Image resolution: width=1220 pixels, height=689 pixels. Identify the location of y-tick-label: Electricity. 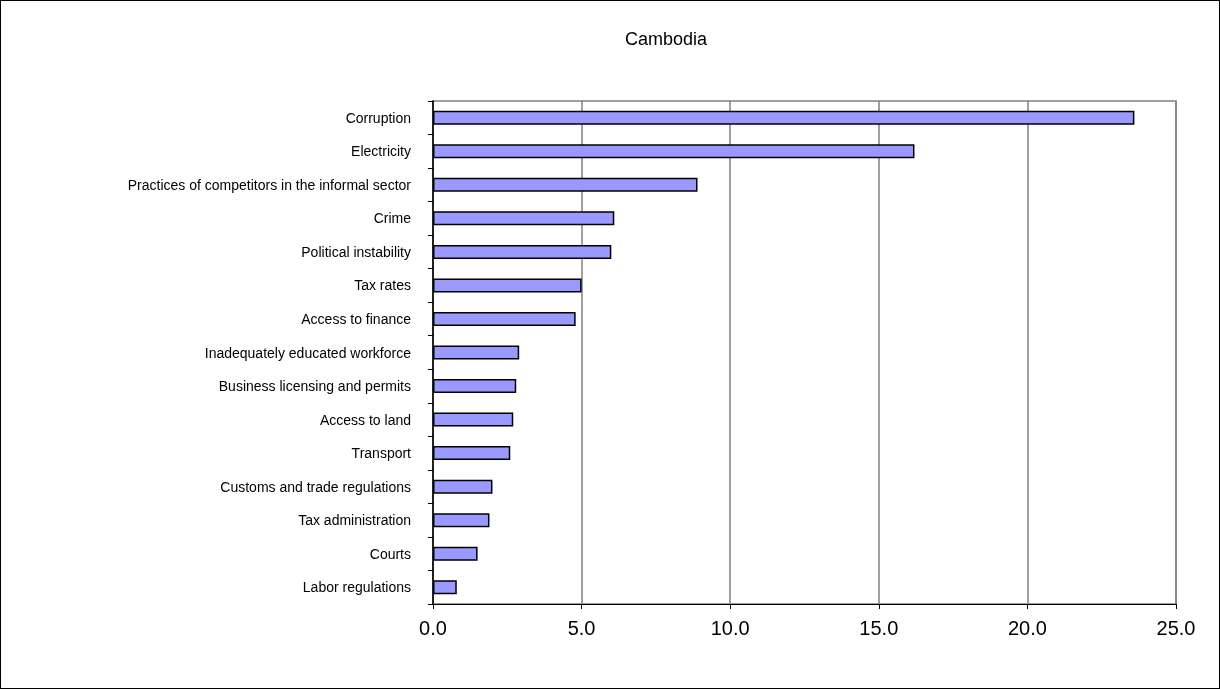
(381, 151).